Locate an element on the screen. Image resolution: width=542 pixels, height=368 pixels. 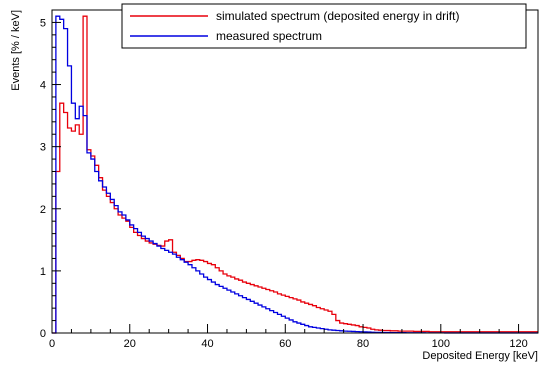
x-axis-label: Deposited Energy [keV] is located at coordinates (480, 356).